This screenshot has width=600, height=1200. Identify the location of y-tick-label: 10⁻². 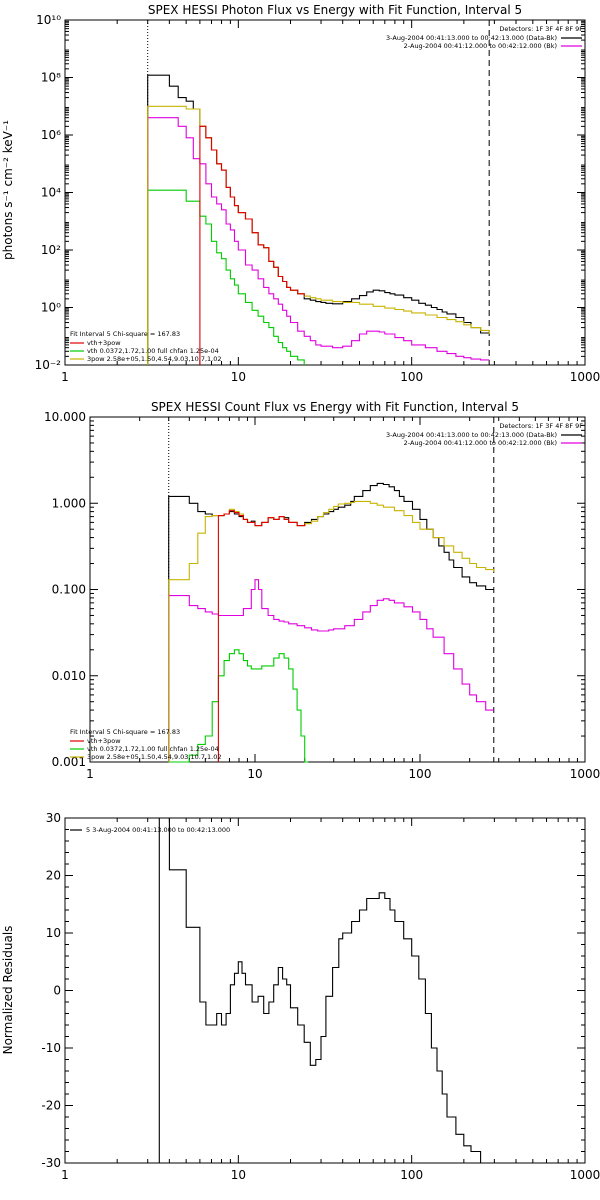
(48, 365).